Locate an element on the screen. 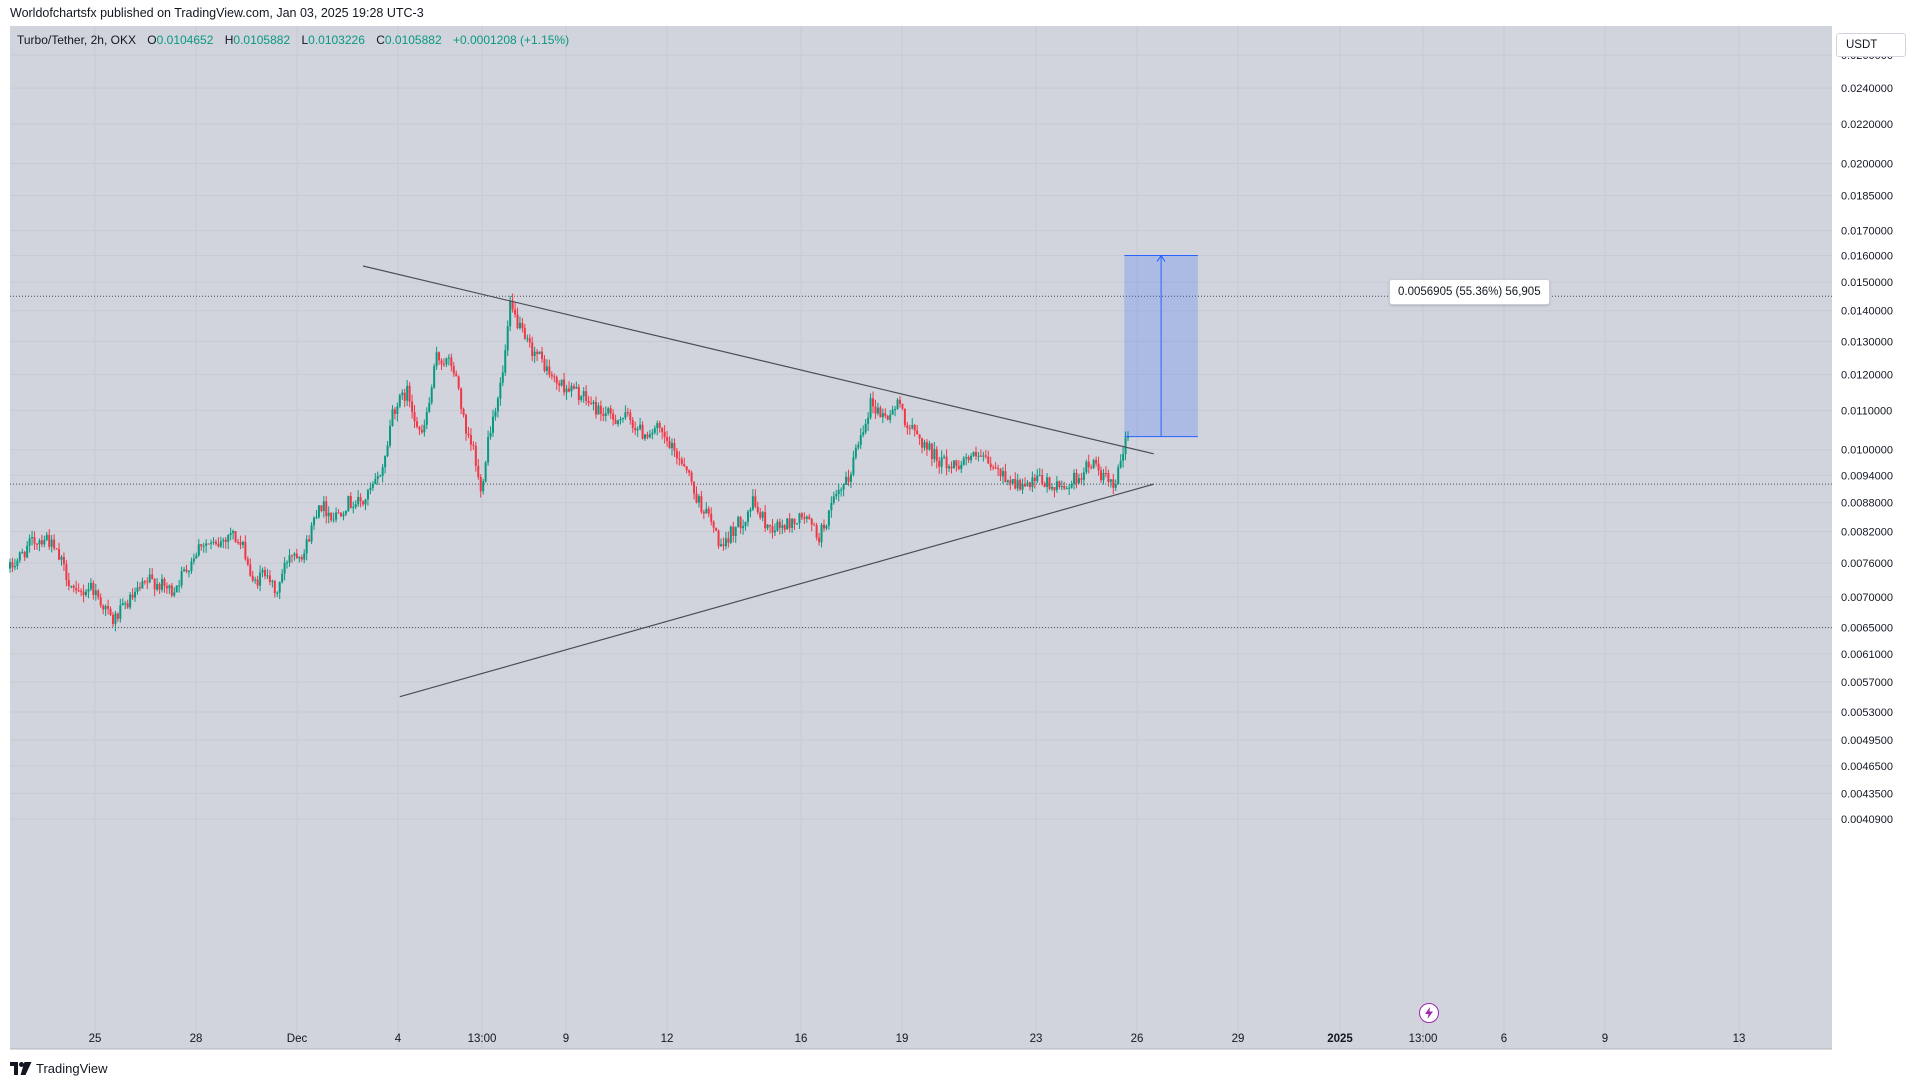 The image size is (1919, 1087). legend-close-value: 0.0105882 is located at coordinates (413, 40).